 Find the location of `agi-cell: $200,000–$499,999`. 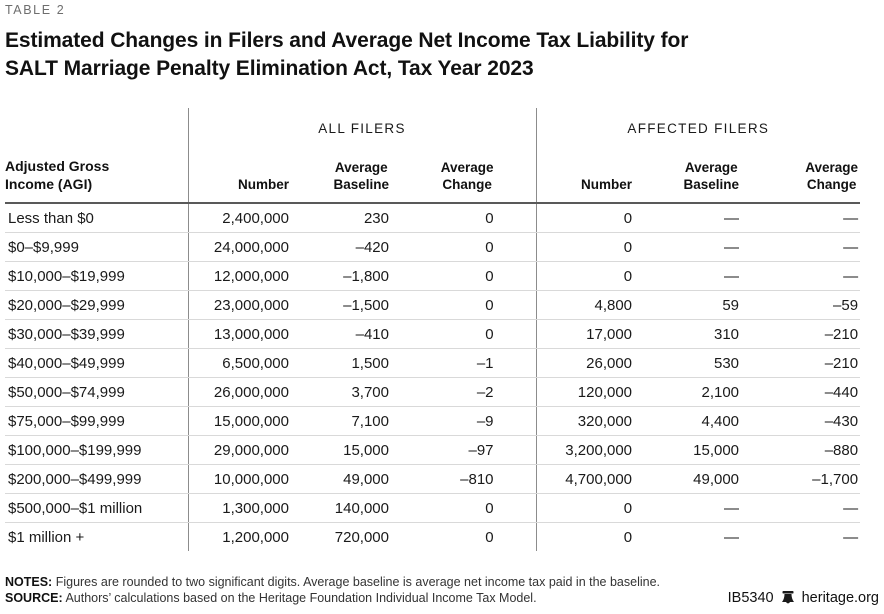

agi-cell: $200,000–$499,999 is located at coordinates (97, 479).